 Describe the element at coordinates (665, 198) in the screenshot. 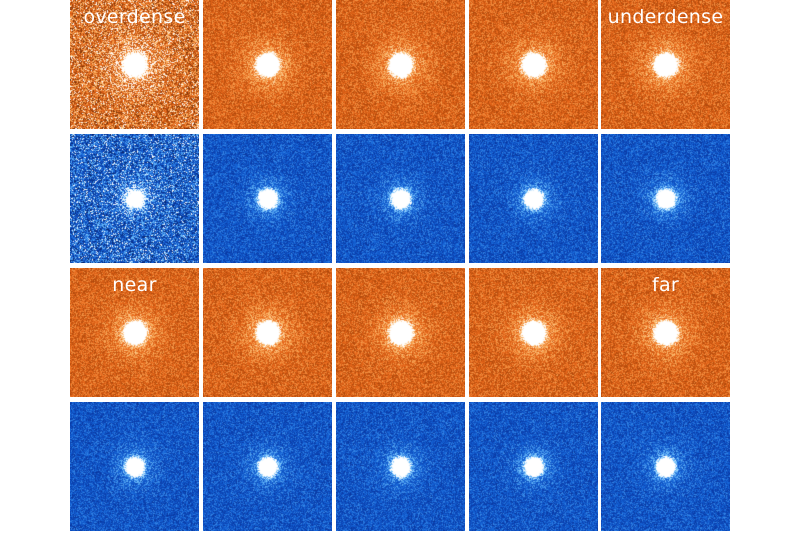

I see `stack-image-r2-c5` at that location.